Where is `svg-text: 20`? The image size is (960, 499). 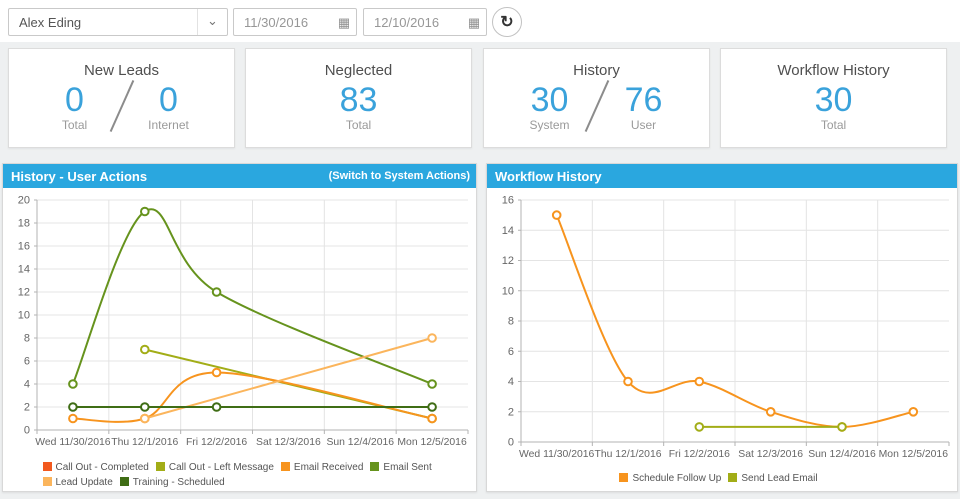 svg-text: 20 is located at coordinates (24, 201).